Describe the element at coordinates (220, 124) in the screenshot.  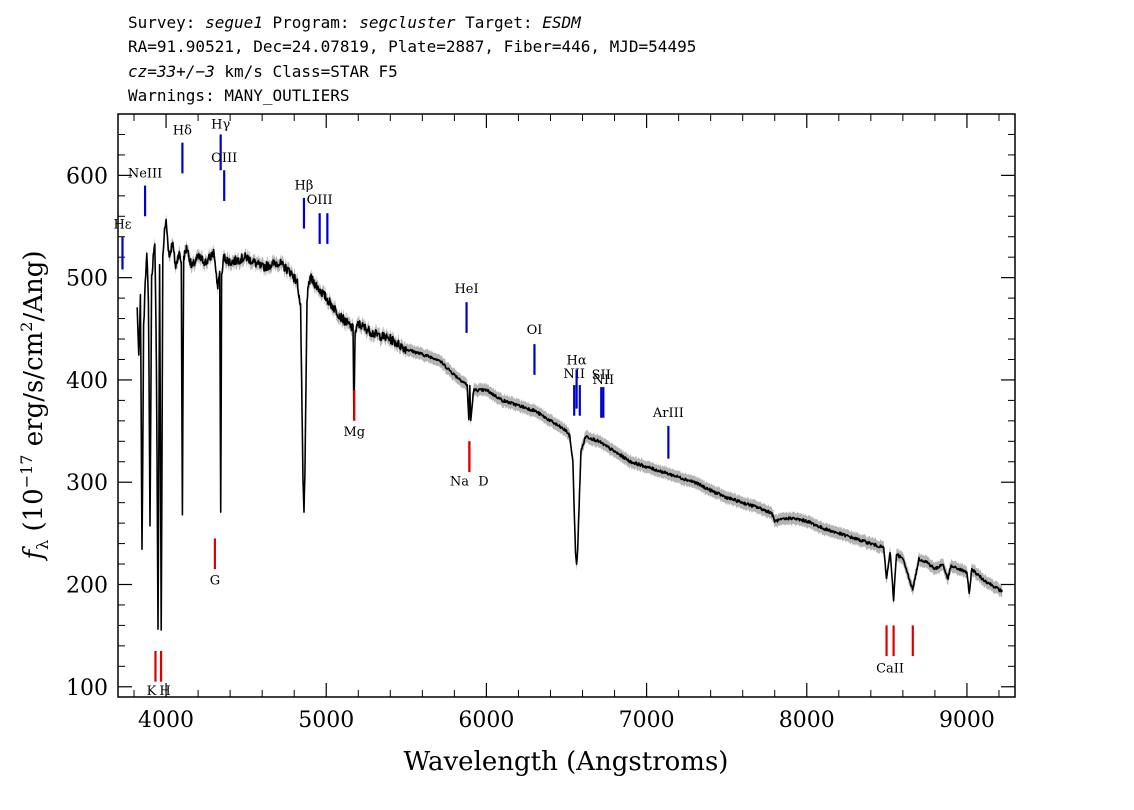
I see `spectral-line-label: Hγ` at that location.